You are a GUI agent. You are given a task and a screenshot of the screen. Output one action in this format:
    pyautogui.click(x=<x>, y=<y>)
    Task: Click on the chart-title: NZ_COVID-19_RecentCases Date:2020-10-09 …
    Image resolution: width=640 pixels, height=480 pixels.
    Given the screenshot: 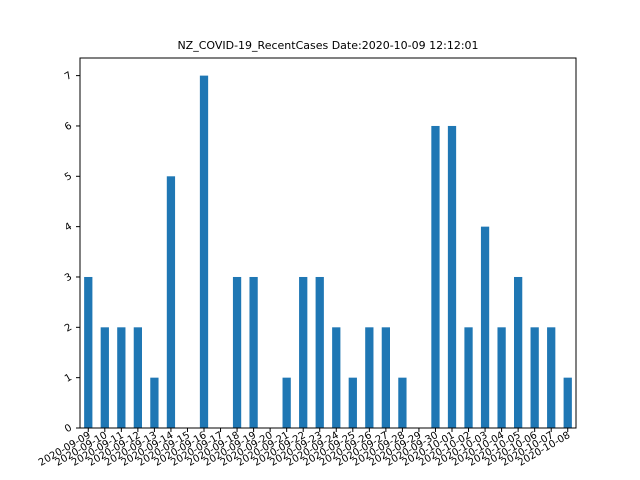 What is the action you would take?
    pyautogui.click(x=327, y=45)
    